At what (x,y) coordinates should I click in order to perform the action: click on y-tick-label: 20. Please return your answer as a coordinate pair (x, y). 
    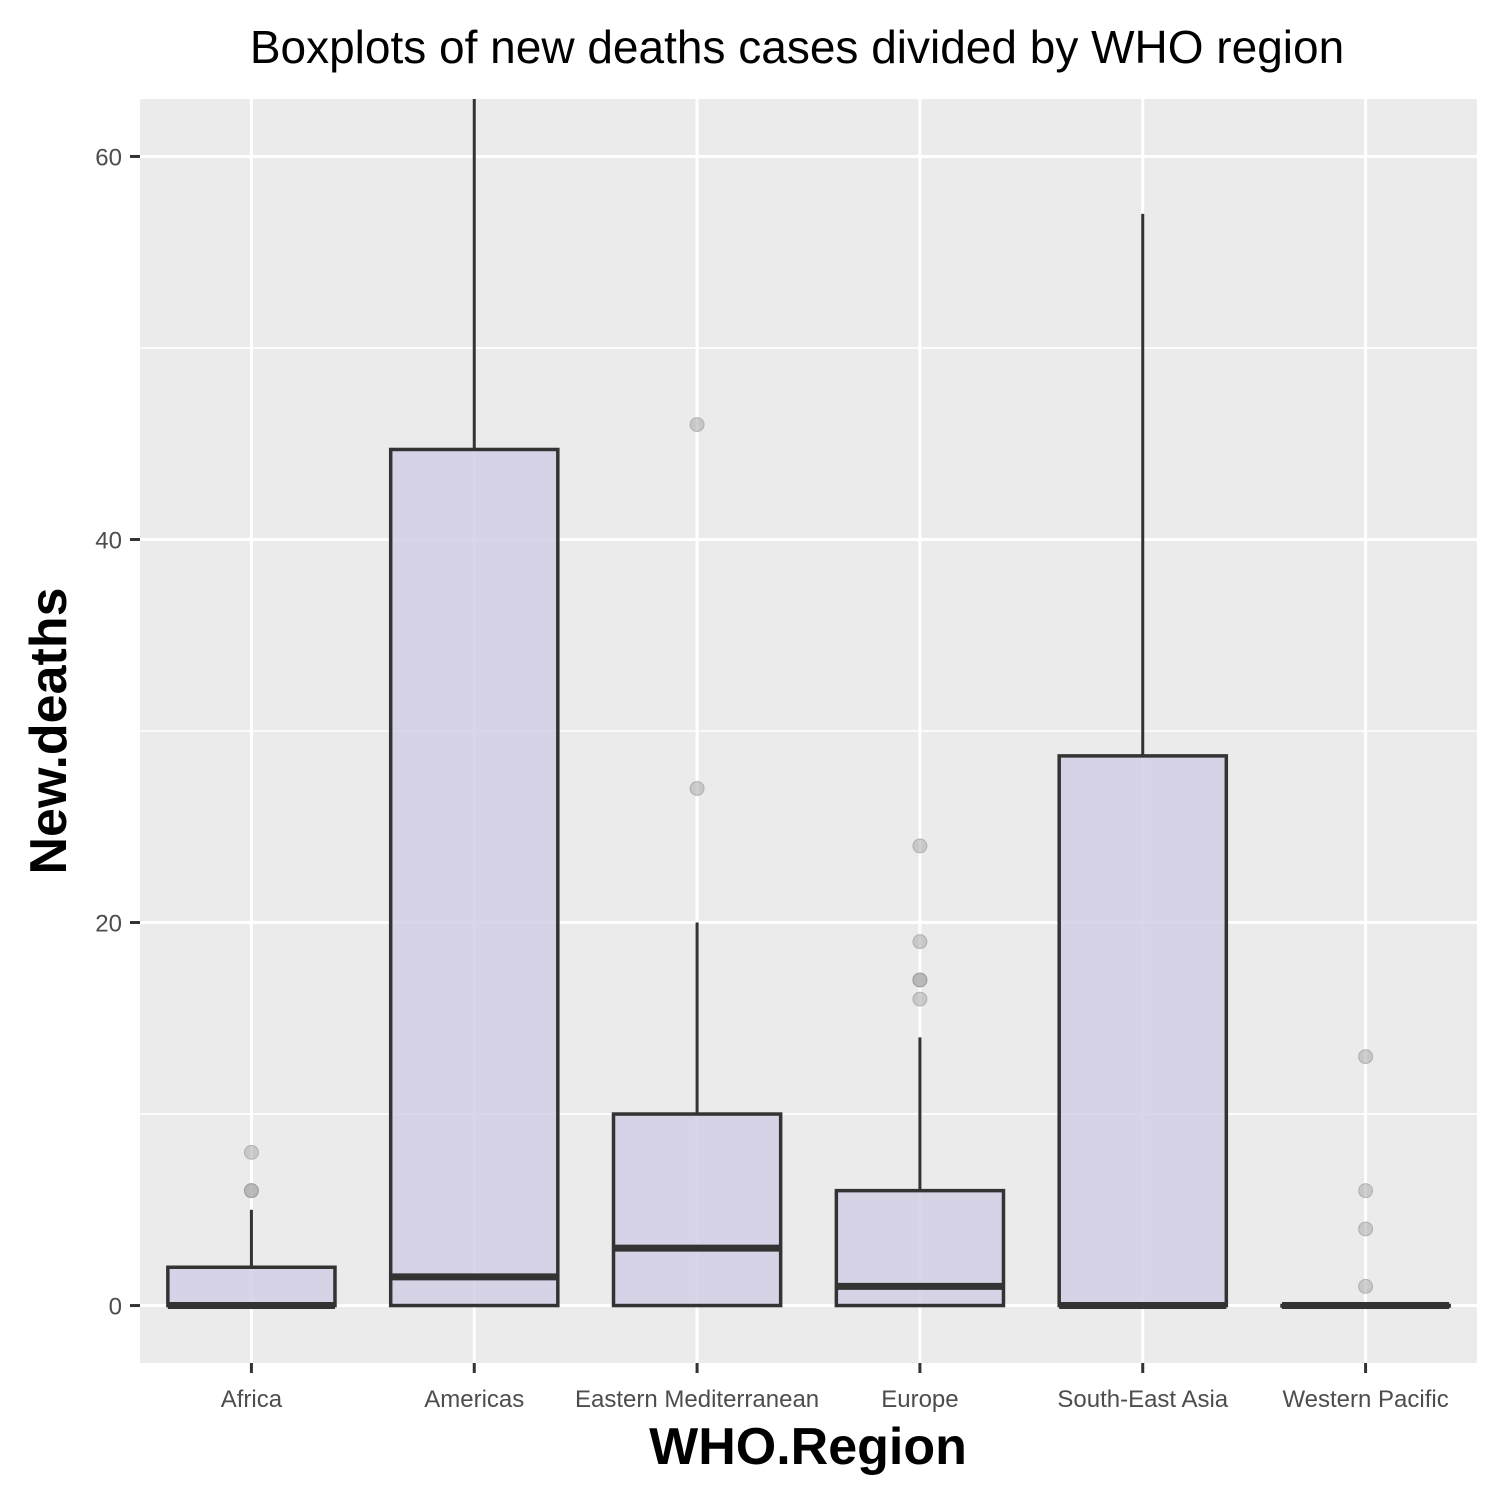
    Looking at the image, I should click on (108, 924).